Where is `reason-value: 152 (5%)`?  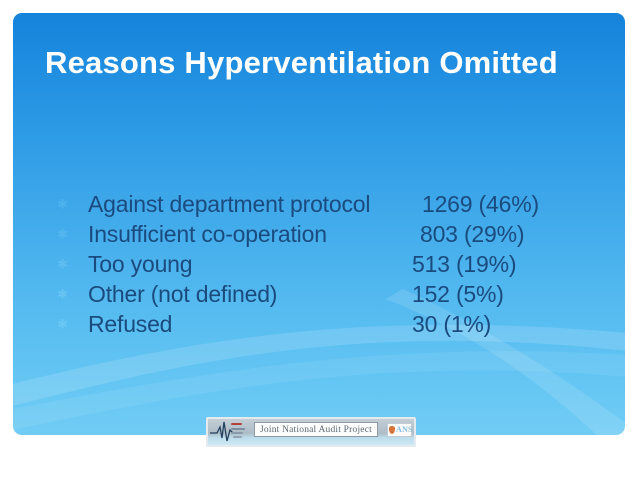
reason-value: 152 (5%) is located at coordinates (458, 294).